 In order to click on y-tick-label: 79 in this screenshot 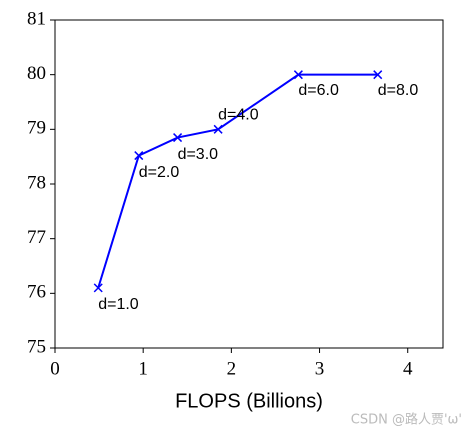, I will do `click(36, 128)`.